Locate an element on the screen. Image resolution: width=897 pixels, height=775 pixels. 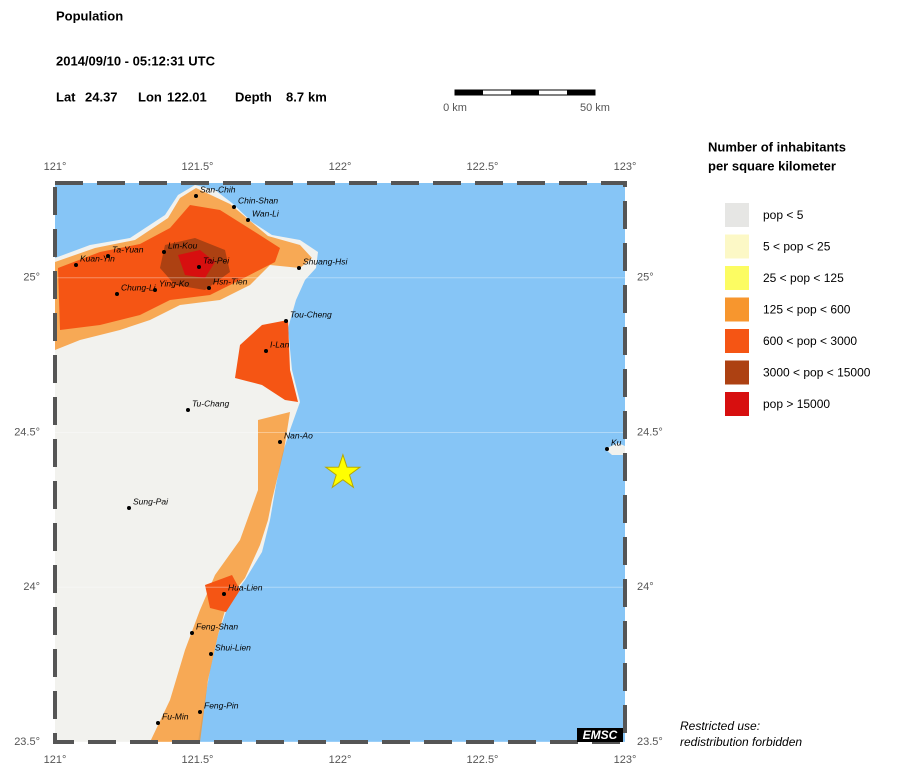
scale-start: 0 km is located at coordinates (455, 108).